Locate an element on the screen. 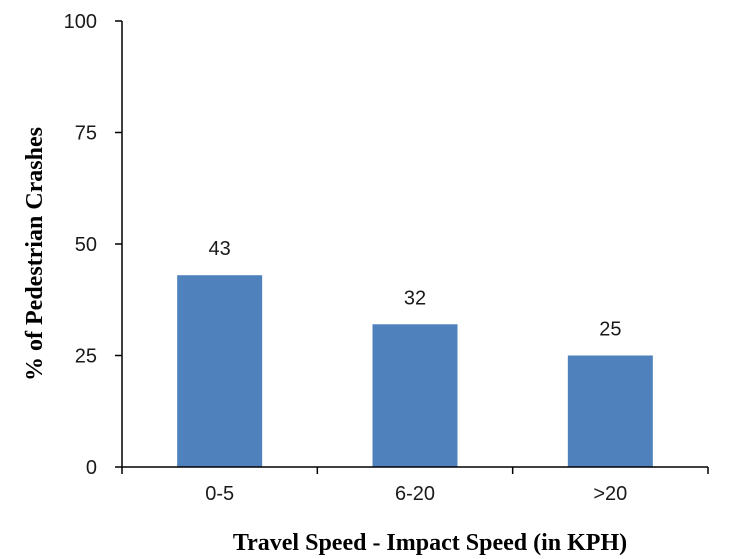 The width and height of the screenshot is (738, 559). y-tick-label: 25 is located at coordinates (86, 357).